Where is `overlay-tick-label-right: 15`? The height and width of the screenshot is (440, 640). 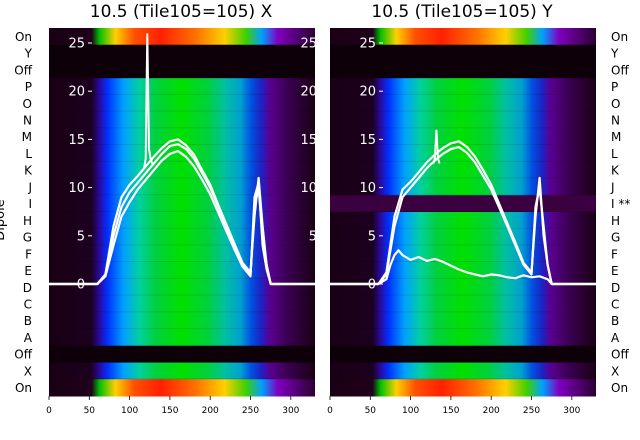 overlay-tick-label-right: 15 is located at coordinates (308, 140).